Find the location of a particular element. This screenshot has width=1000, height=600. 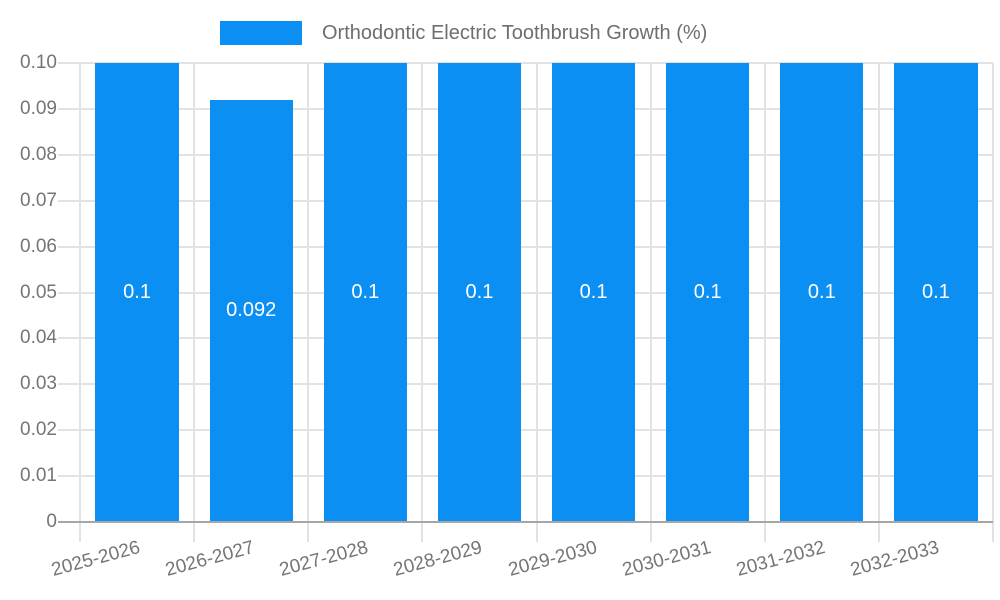

y-axis-tick-label: 0.06 is located at coordinates (38, 246).